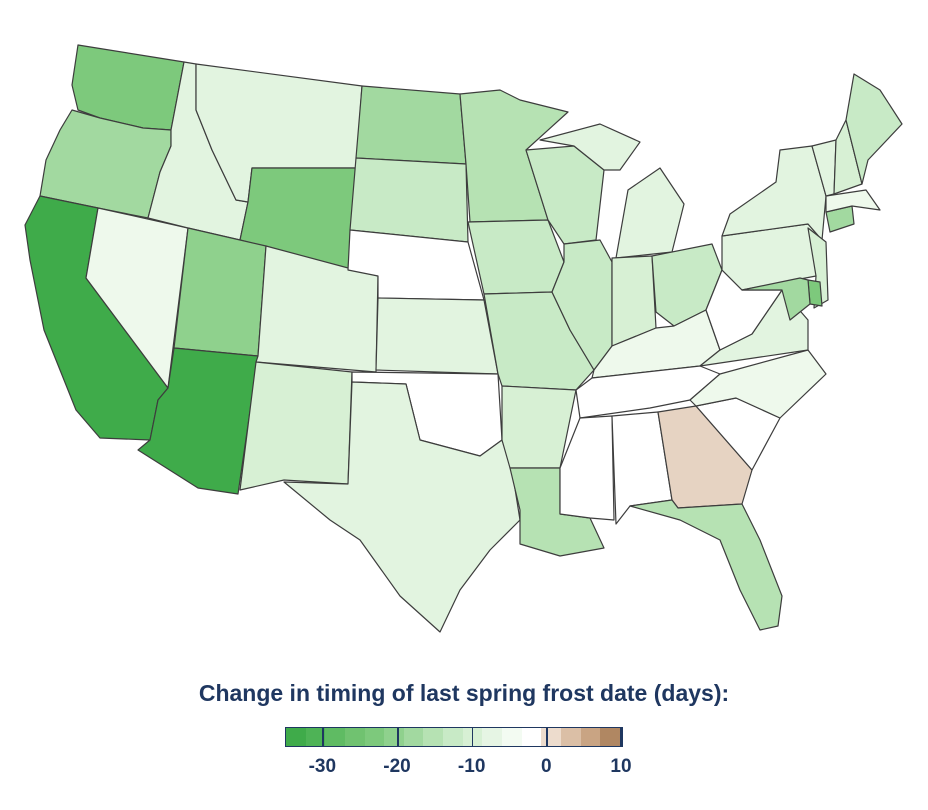 This screenshot has height=810, width=928. What do you see at coordinates (774, 193) in the screenshot?
I see `state-NY` at bounding box center [774, 193].